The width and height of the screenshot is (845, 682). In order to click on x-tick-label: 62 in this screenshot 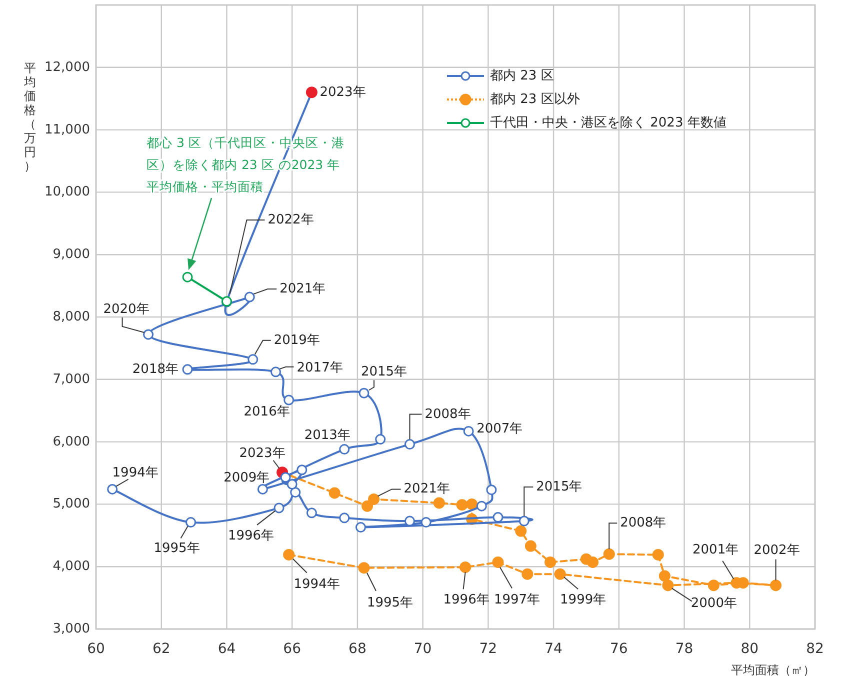, I will do `click(161, 649)`.